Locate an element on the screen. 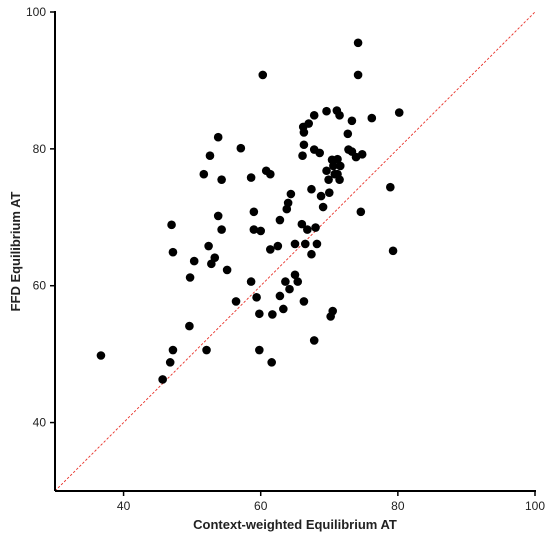 This screenshot has height=539, width=550. x-tick-label: 40 is located at coordinates (124, 506).